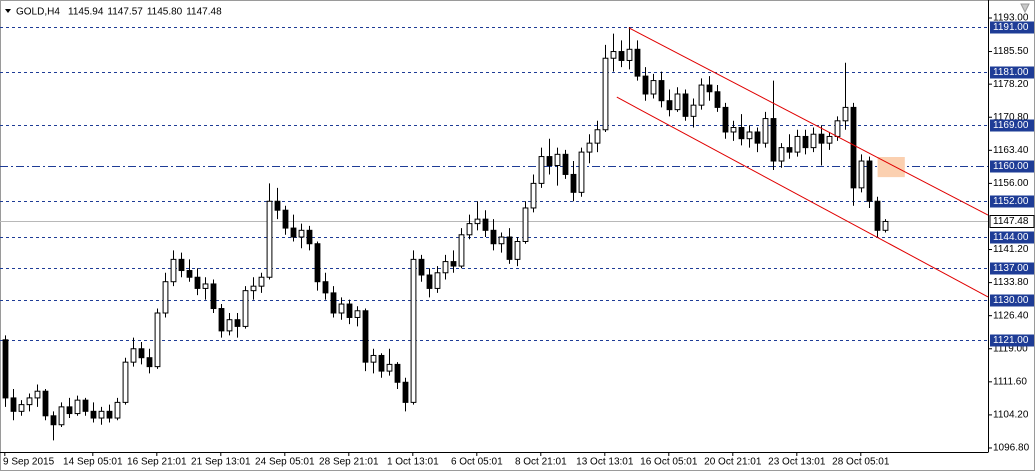 The image size is (1035, 471). What do you see at coordinates (1011, 315) in the screenshot?
I see `y-tick-label: 1126.40` at bounding box center [1011, 315].